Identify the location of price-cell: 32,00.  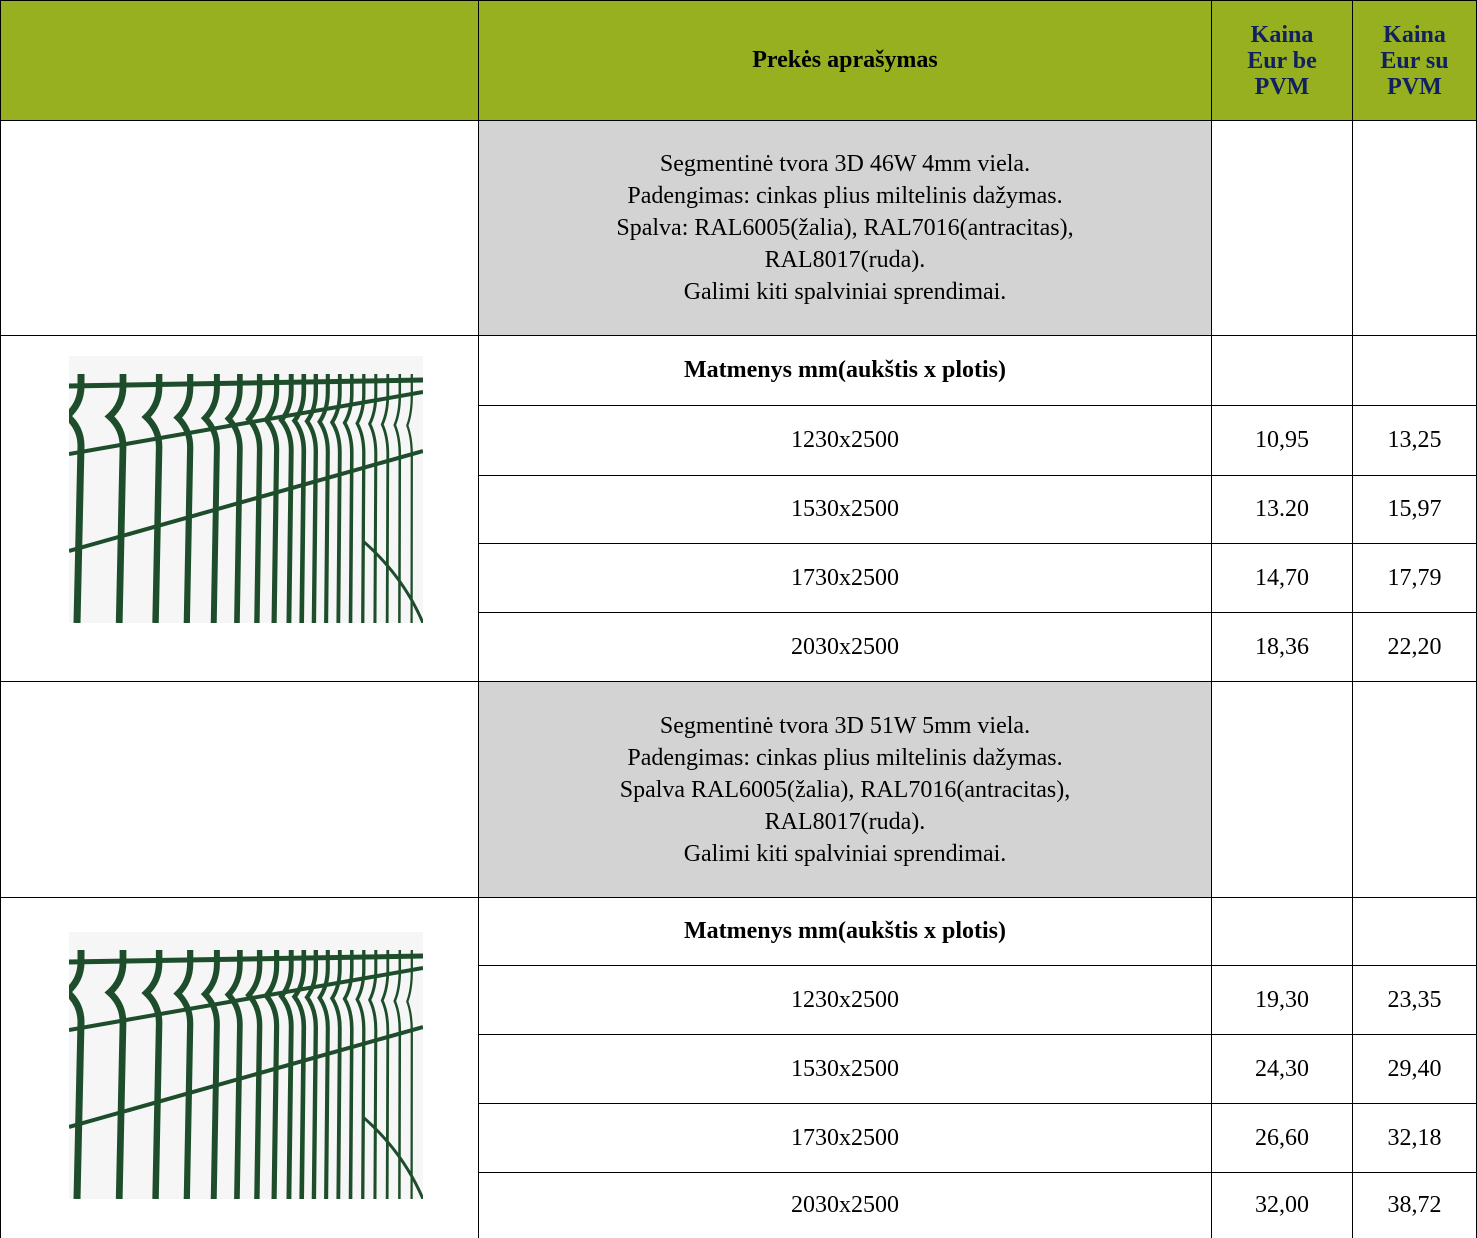
(1282, 1205).